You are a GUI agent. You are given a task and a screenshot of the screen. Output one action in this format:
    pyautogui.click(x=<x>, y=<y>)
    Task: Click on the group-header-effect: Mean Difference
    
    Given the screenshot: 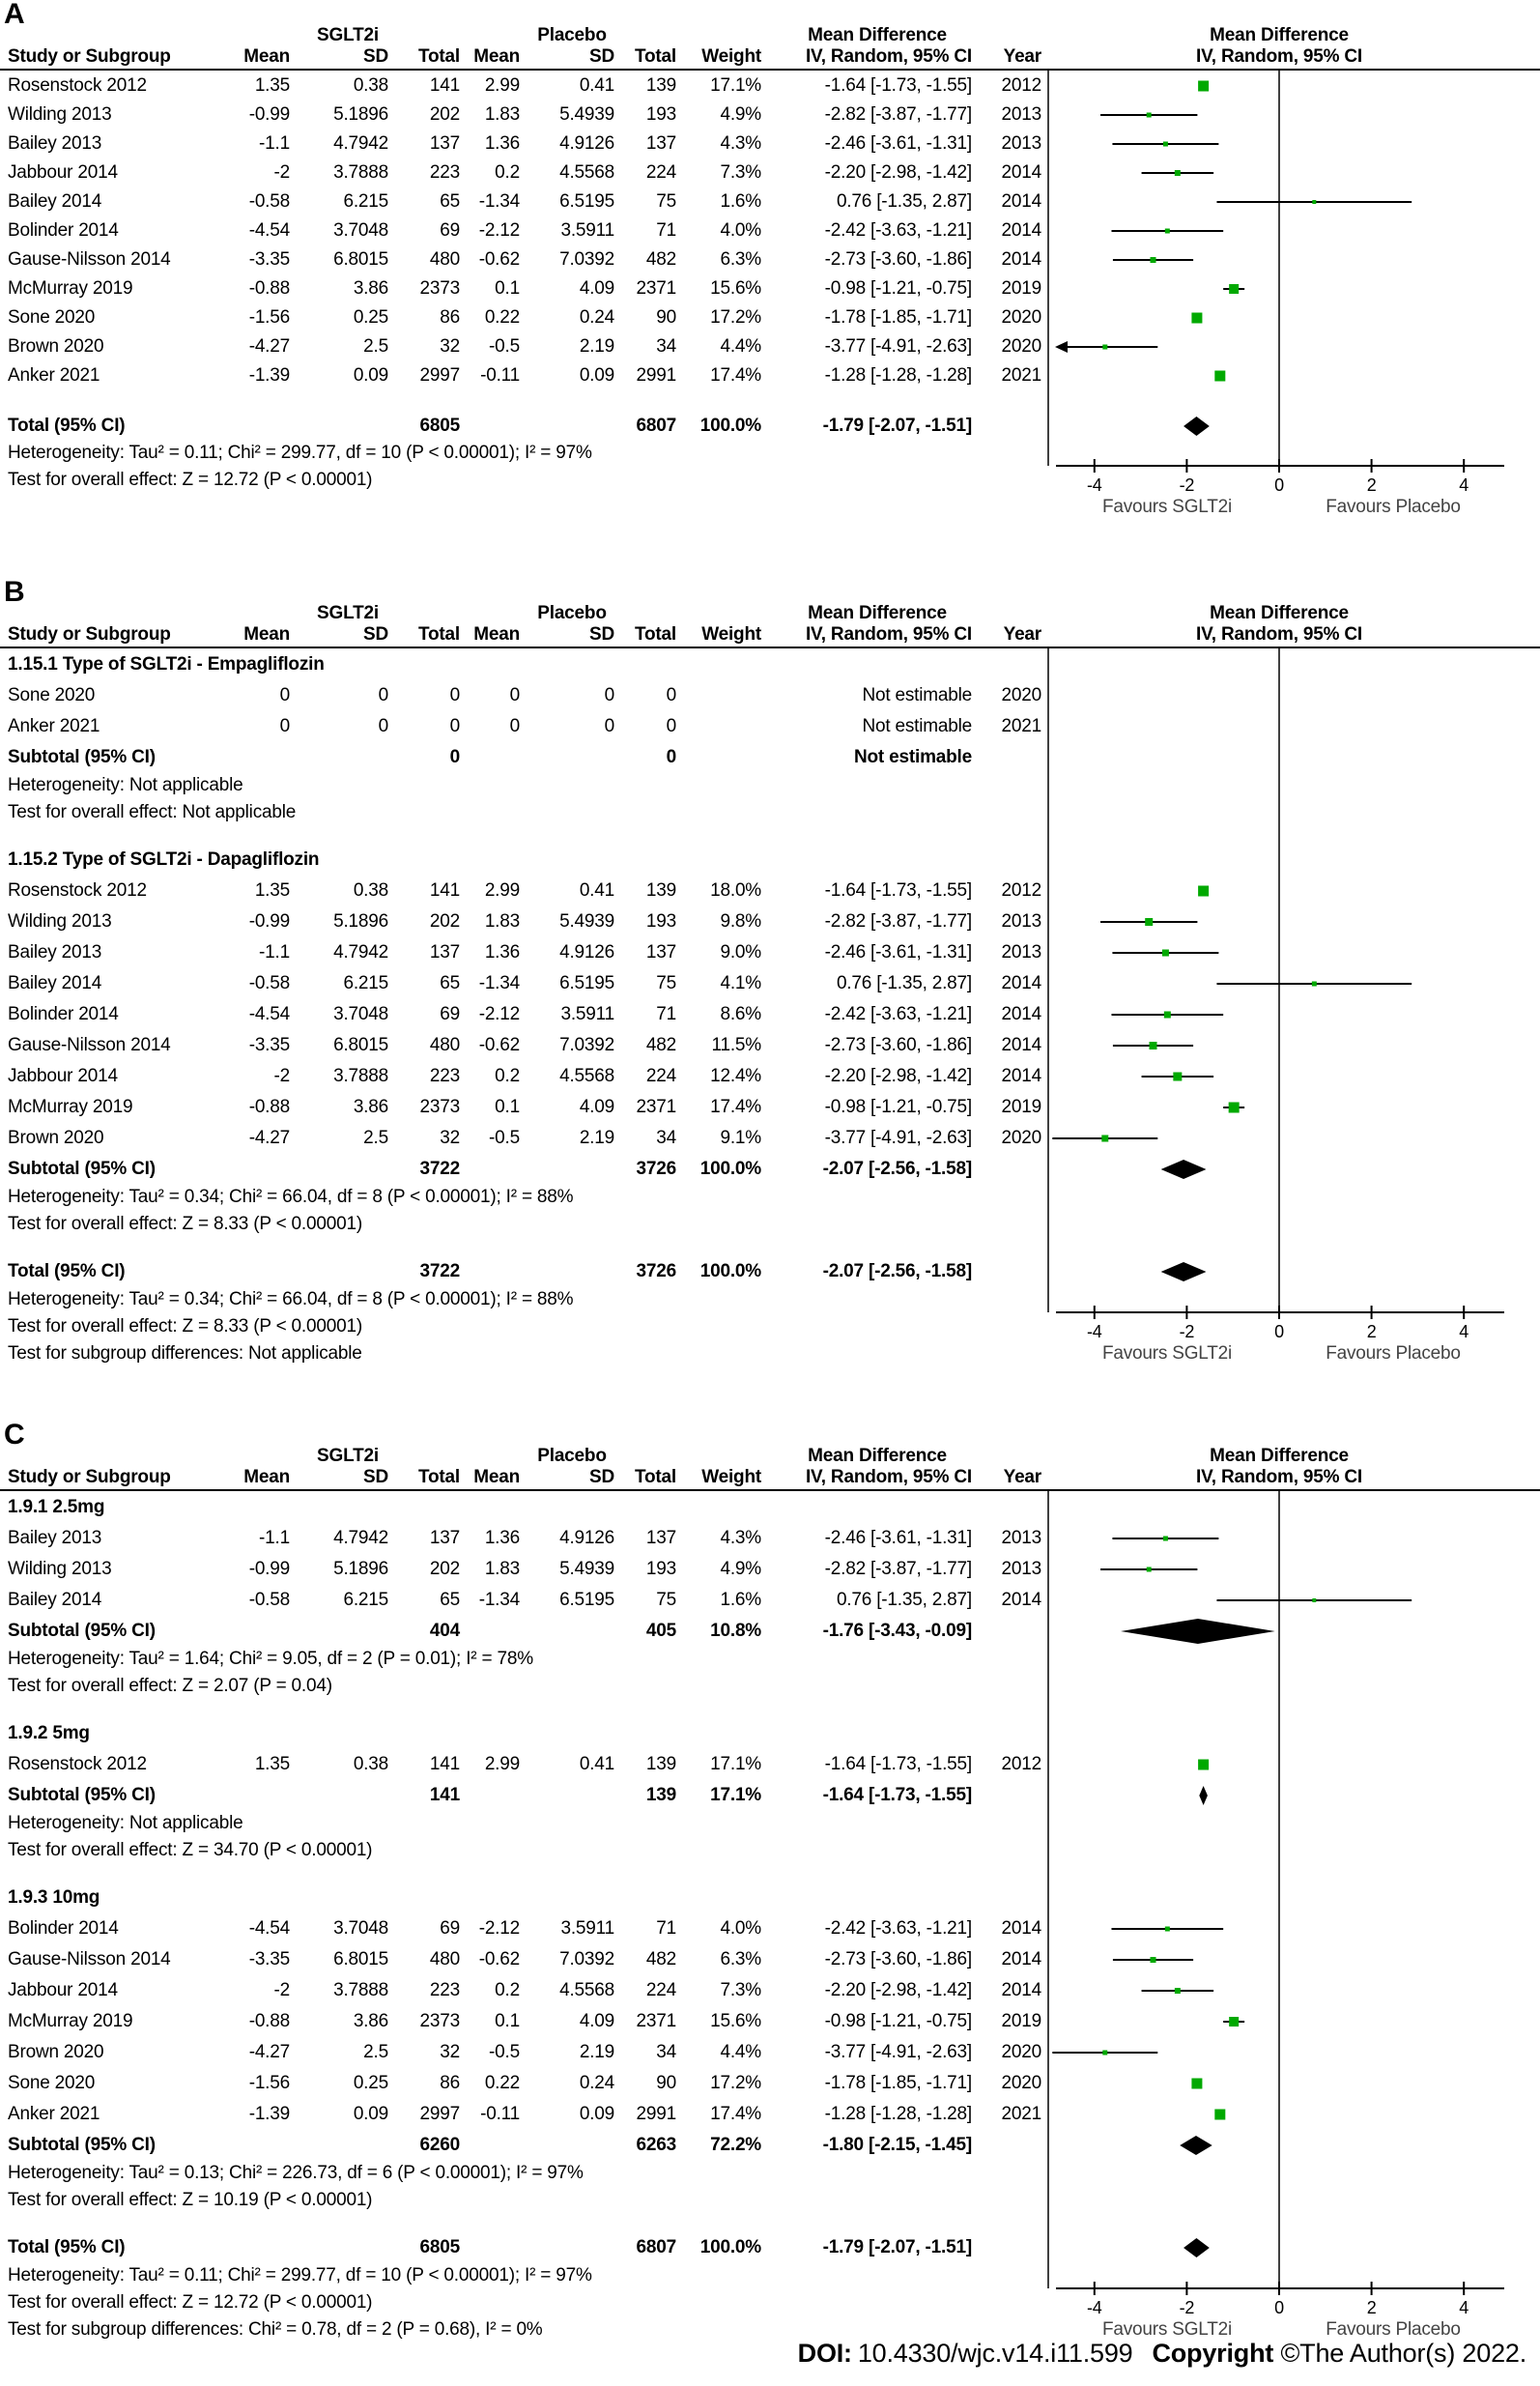 What is the action you would take?
    pyautogui.click(x=877, y=1456)
    